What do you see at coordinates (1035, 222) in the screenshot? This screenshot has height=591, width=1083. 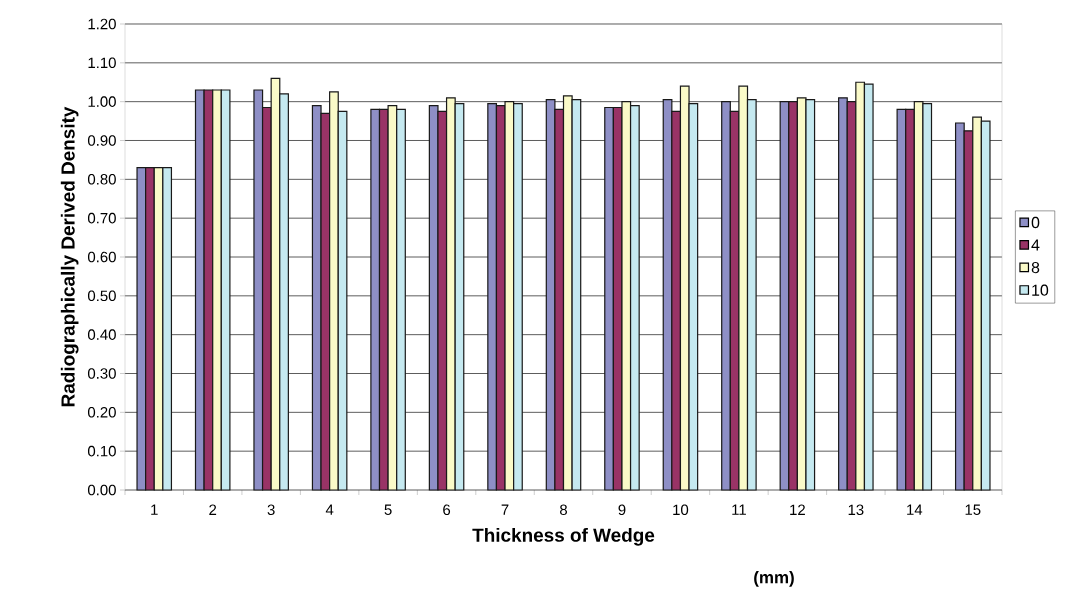 I see `legend-label: 0` at bounding box center [1035, 222].